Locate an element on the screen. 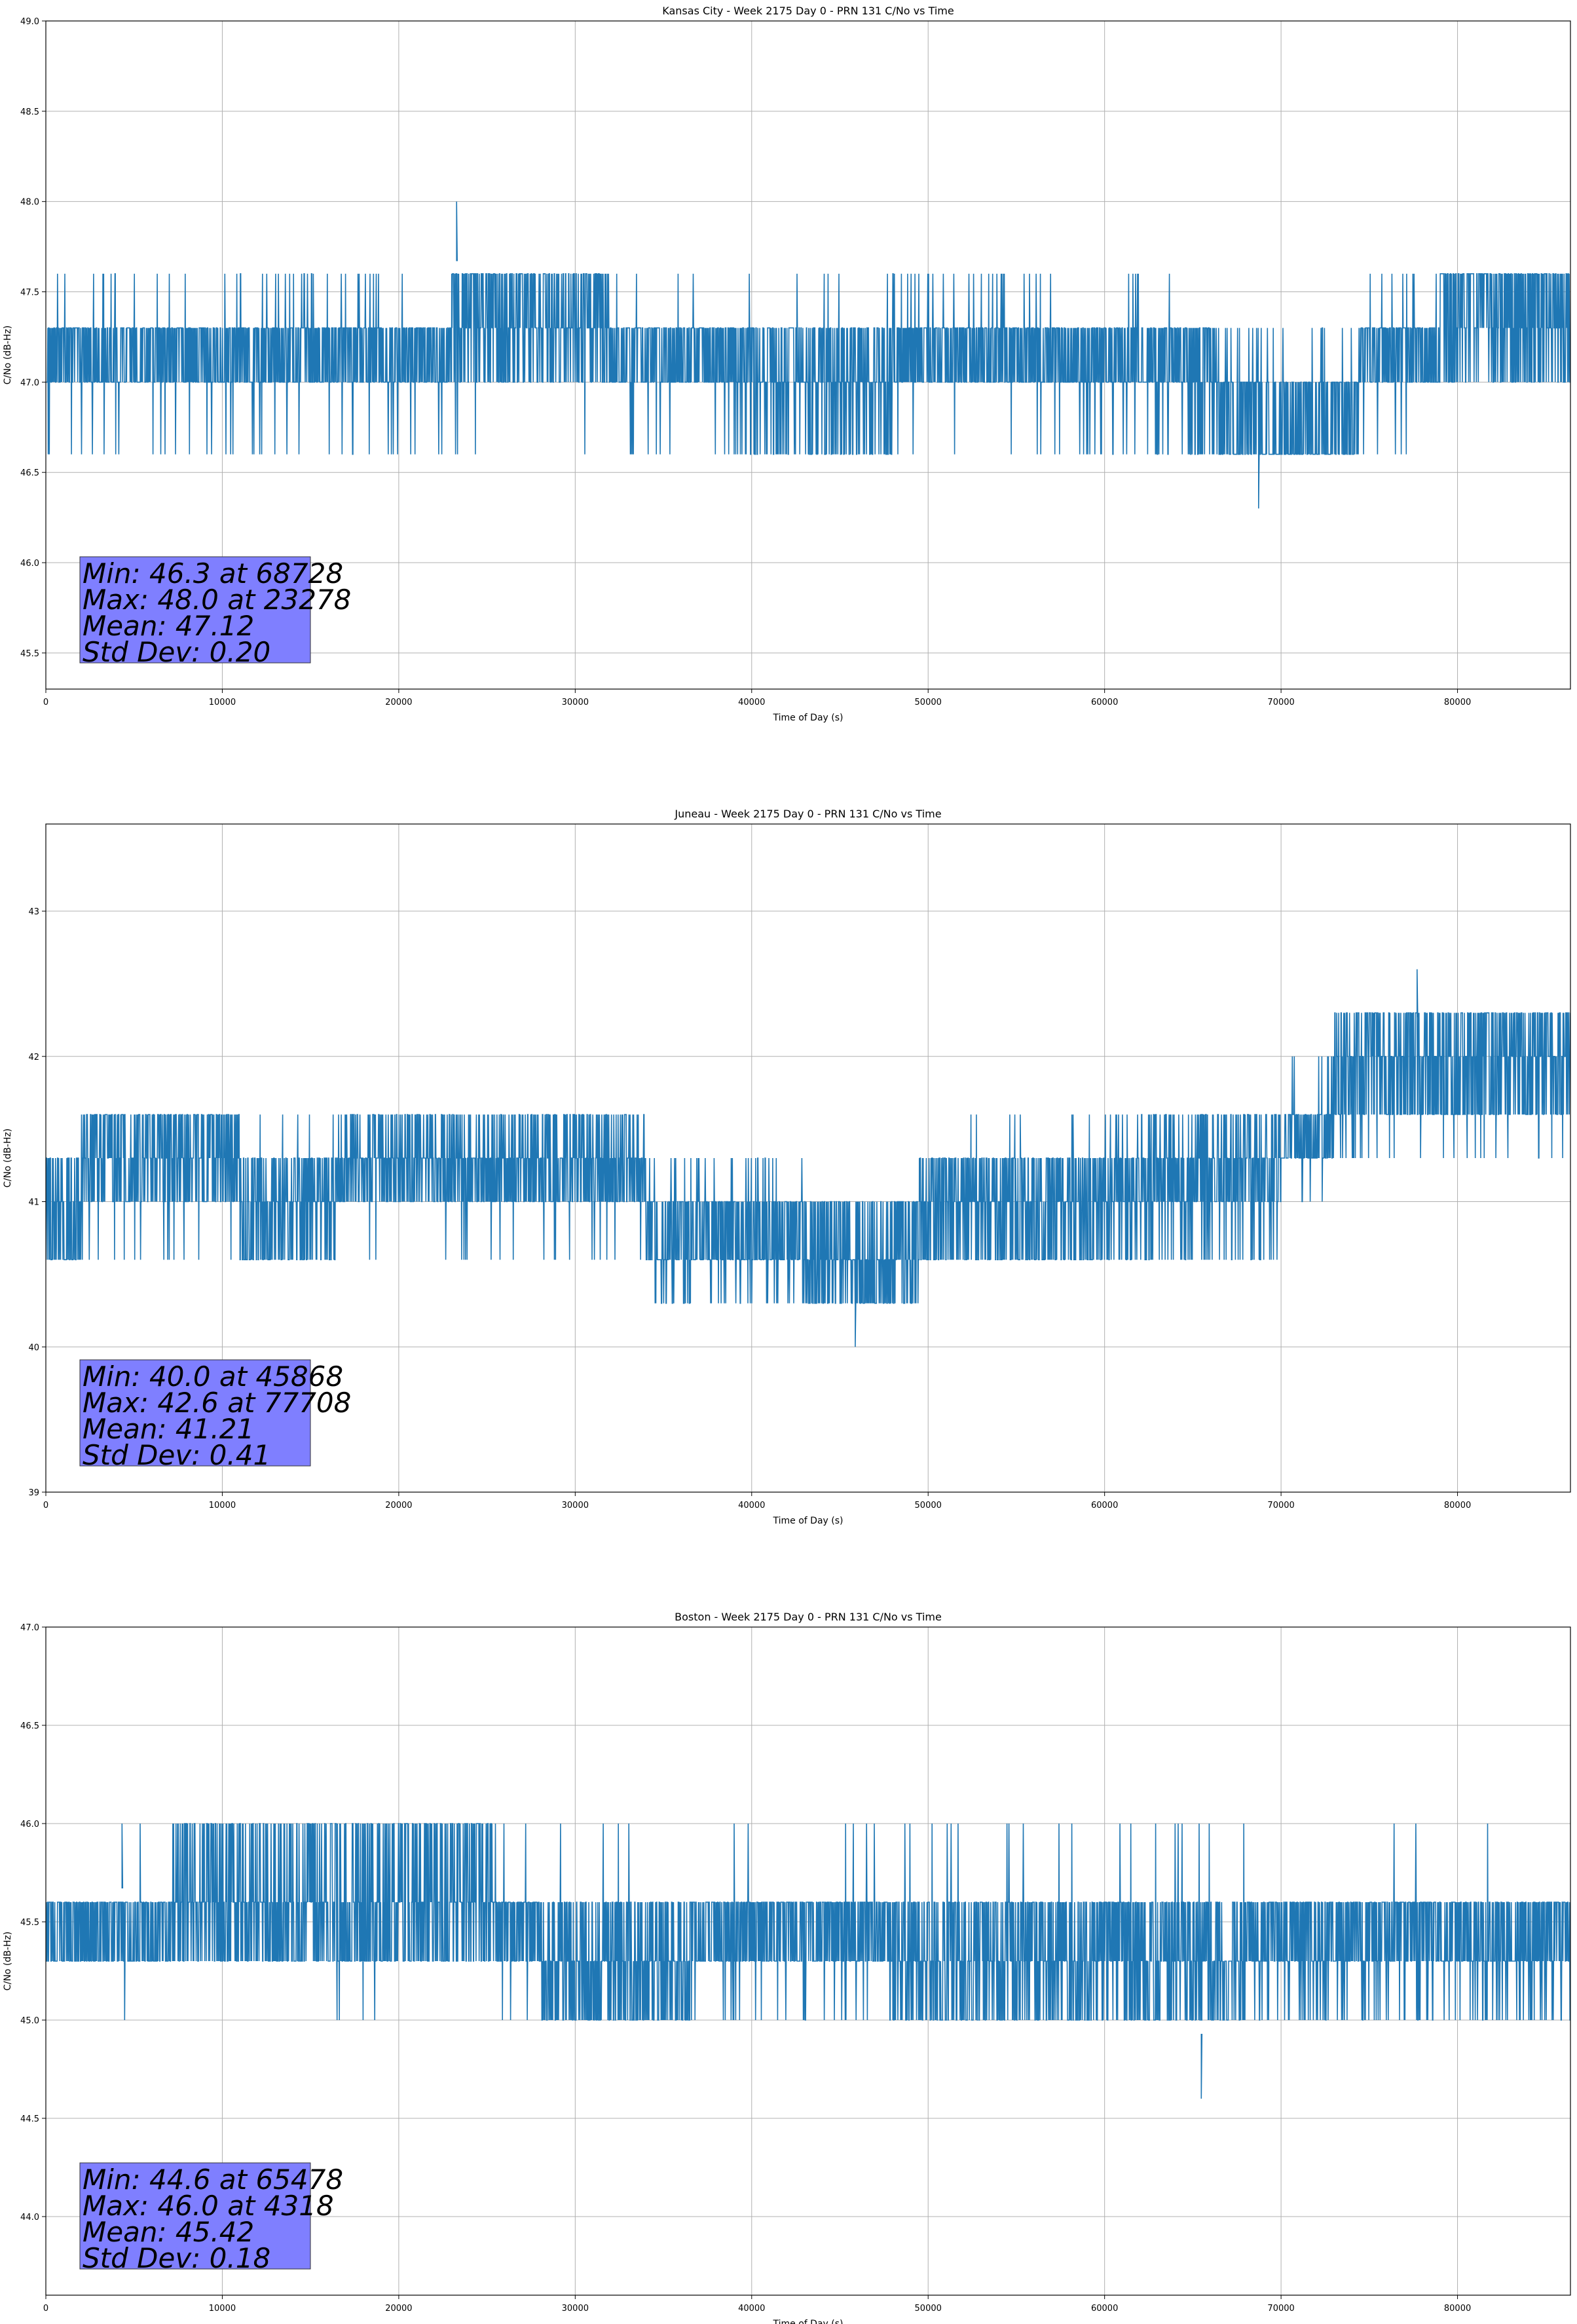 The image size is (1577, 2324). y-tick-label: 48.0 is located at coordinates (29, 203).